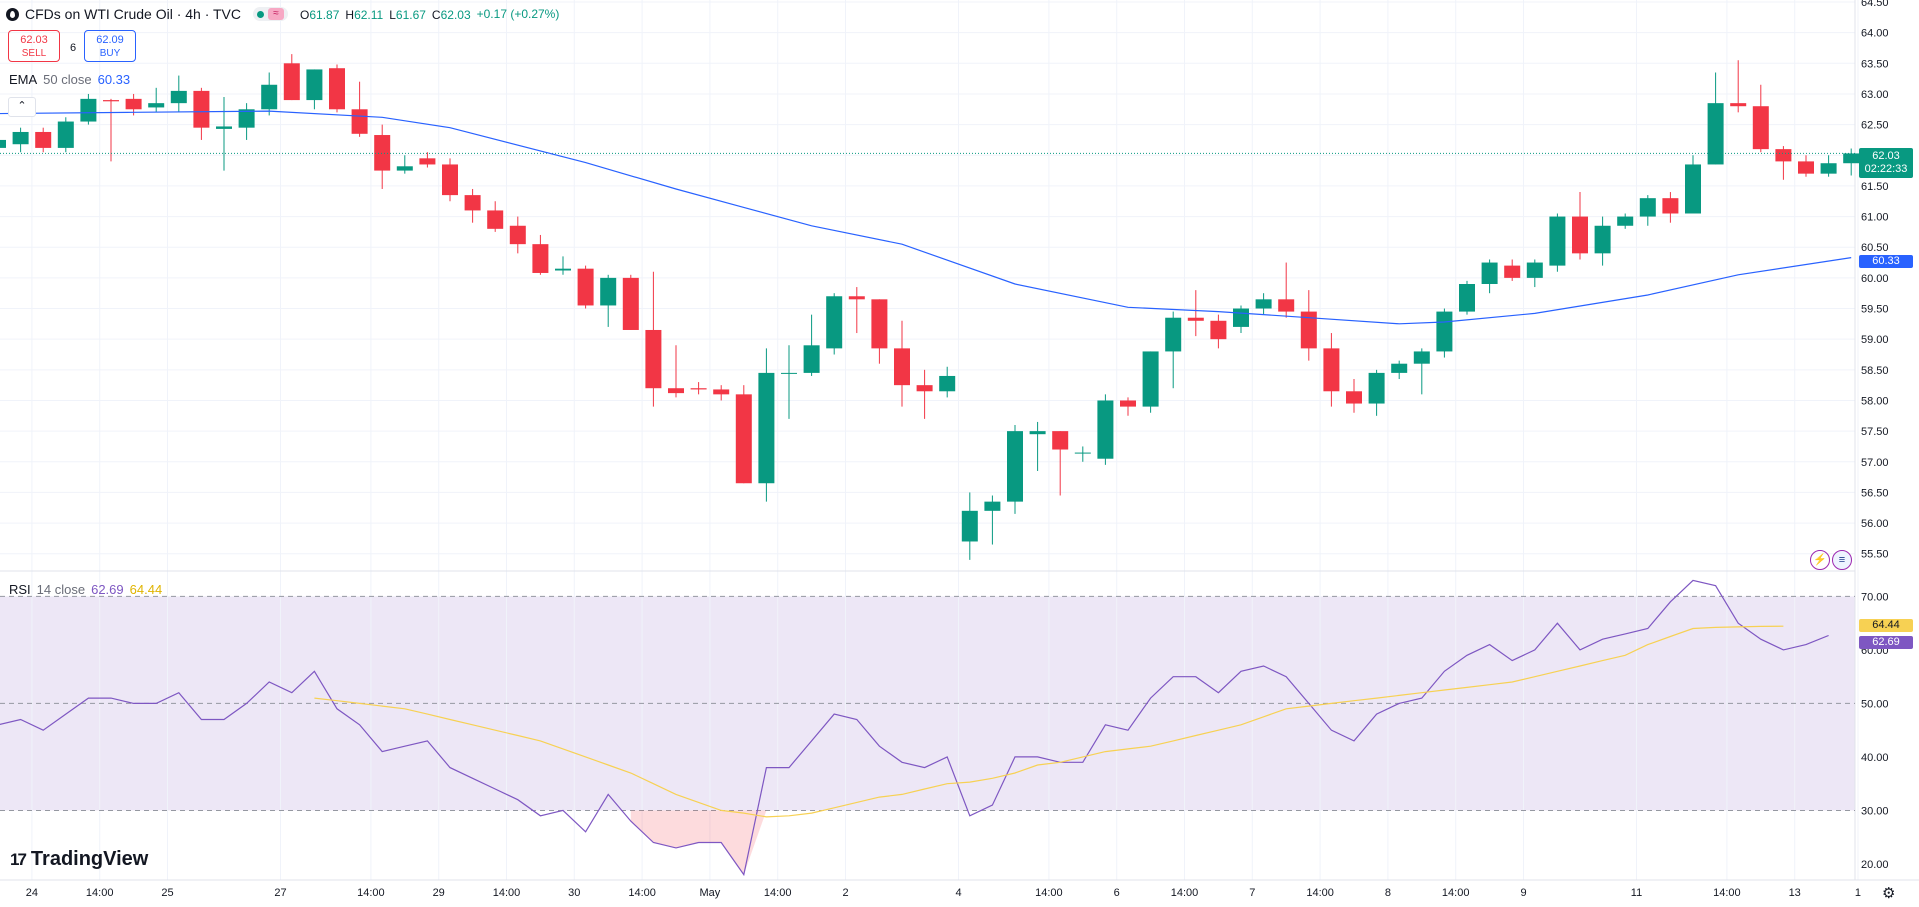 This screenshot has height=907, width=1919. Describe the element at coordinates (1875, 811) in the screenshot. I see `rsi-tick-label: 30.00` at that location.